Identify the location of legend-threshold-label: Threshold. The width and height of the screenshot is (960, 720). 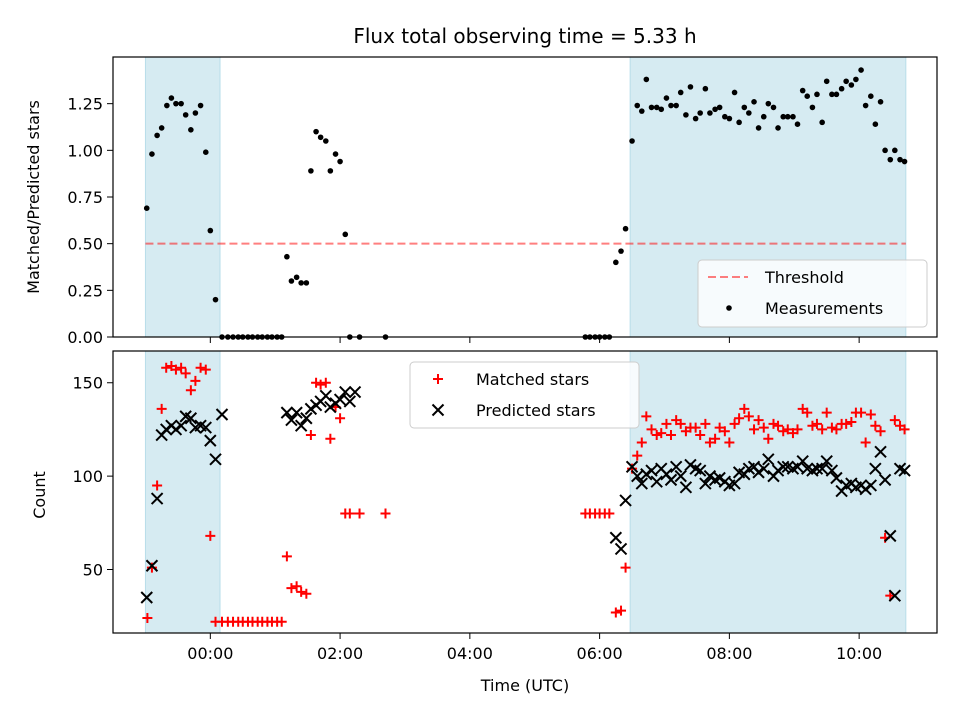
(804, 277).